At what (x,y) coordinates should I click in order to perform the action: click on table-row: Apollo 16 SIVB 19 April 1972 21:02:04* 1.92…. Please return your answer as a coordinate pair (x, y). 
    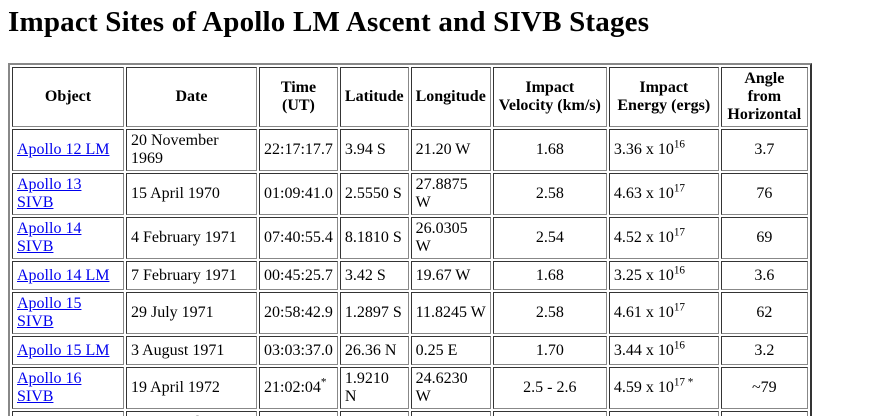
    Looking at the image, I should click on (410, 388).